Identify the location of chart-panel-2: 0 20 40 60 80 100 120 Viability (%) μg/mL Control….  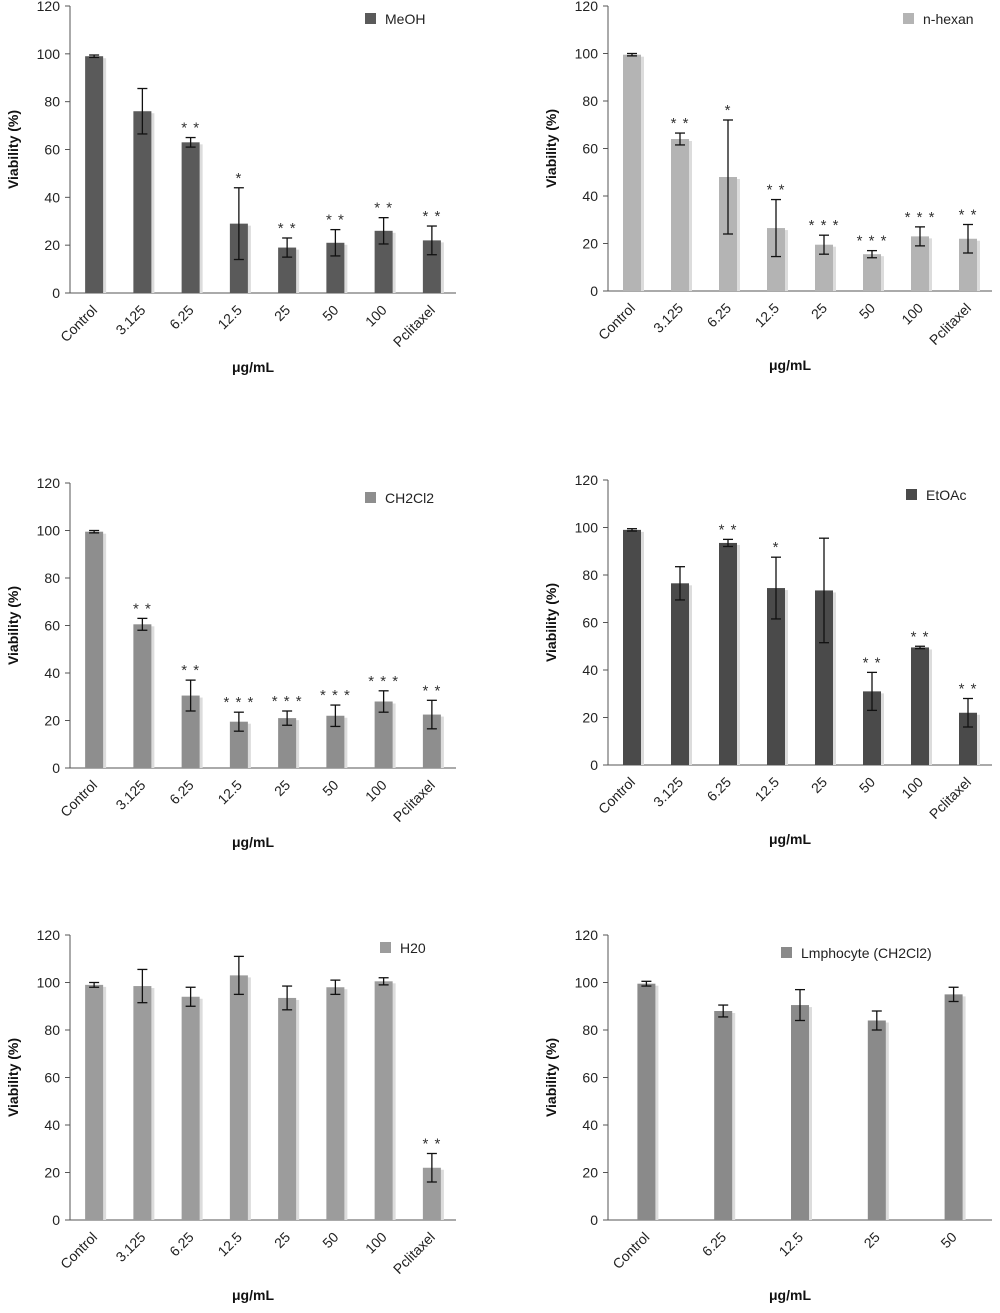
(767, 186).